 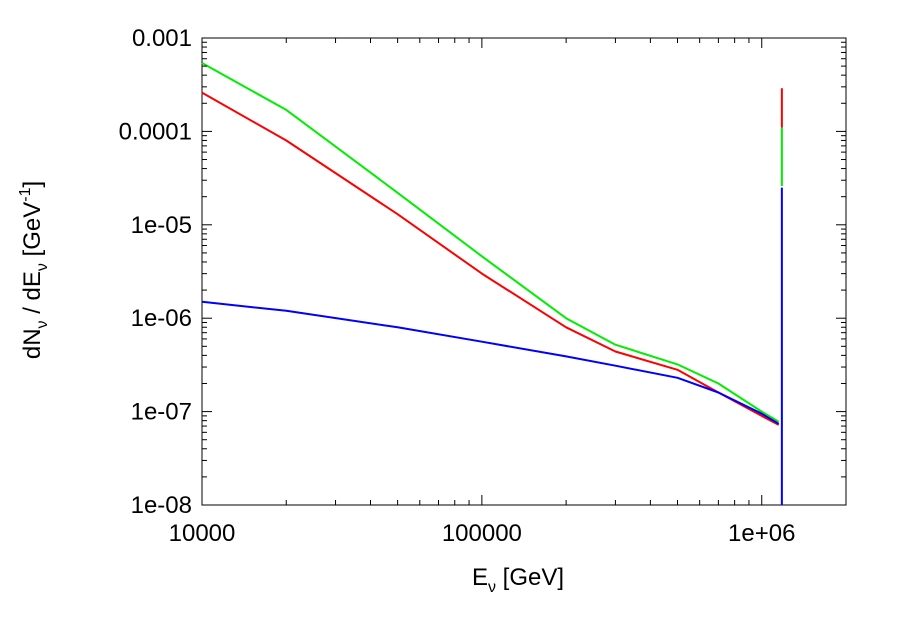 What do you see at coordinates (34, 270) in the screenshot?
I see `y-axis-title: dNν / dEν [GeV-1]` at bounding box center [34, 270].